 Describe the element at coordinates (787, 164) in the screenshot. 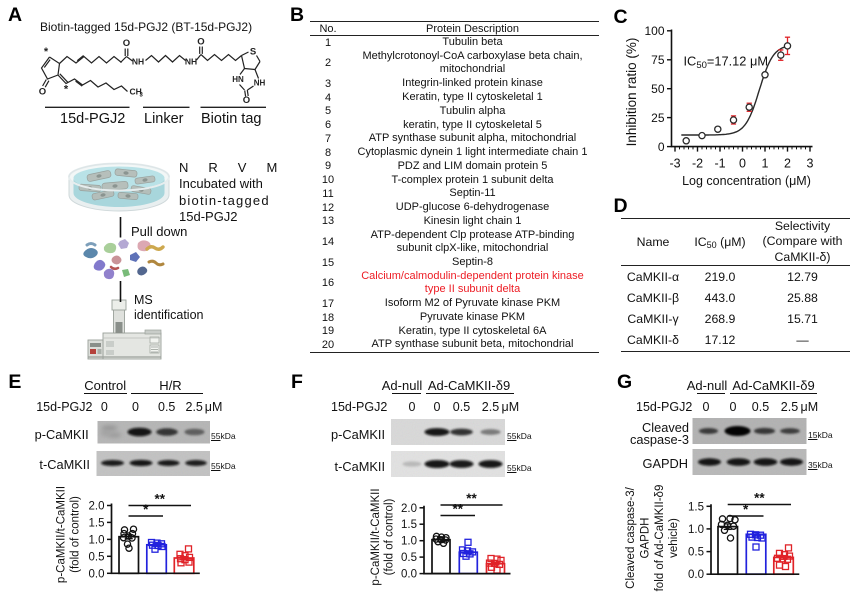

I see `svg-text: 2` at that location.